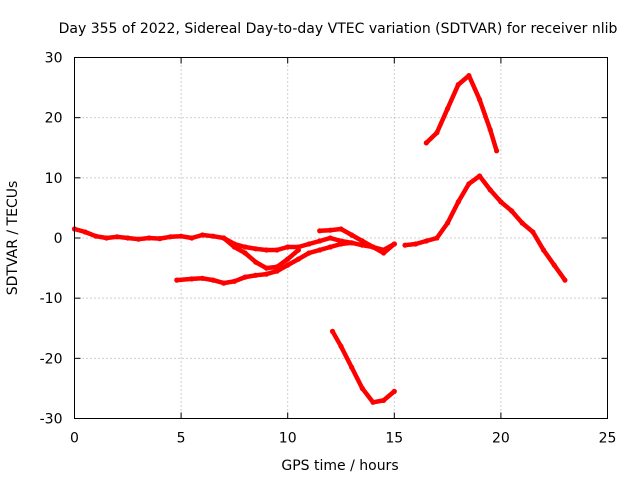  I want to click on series-arc-main-lower, so click(264, 263).